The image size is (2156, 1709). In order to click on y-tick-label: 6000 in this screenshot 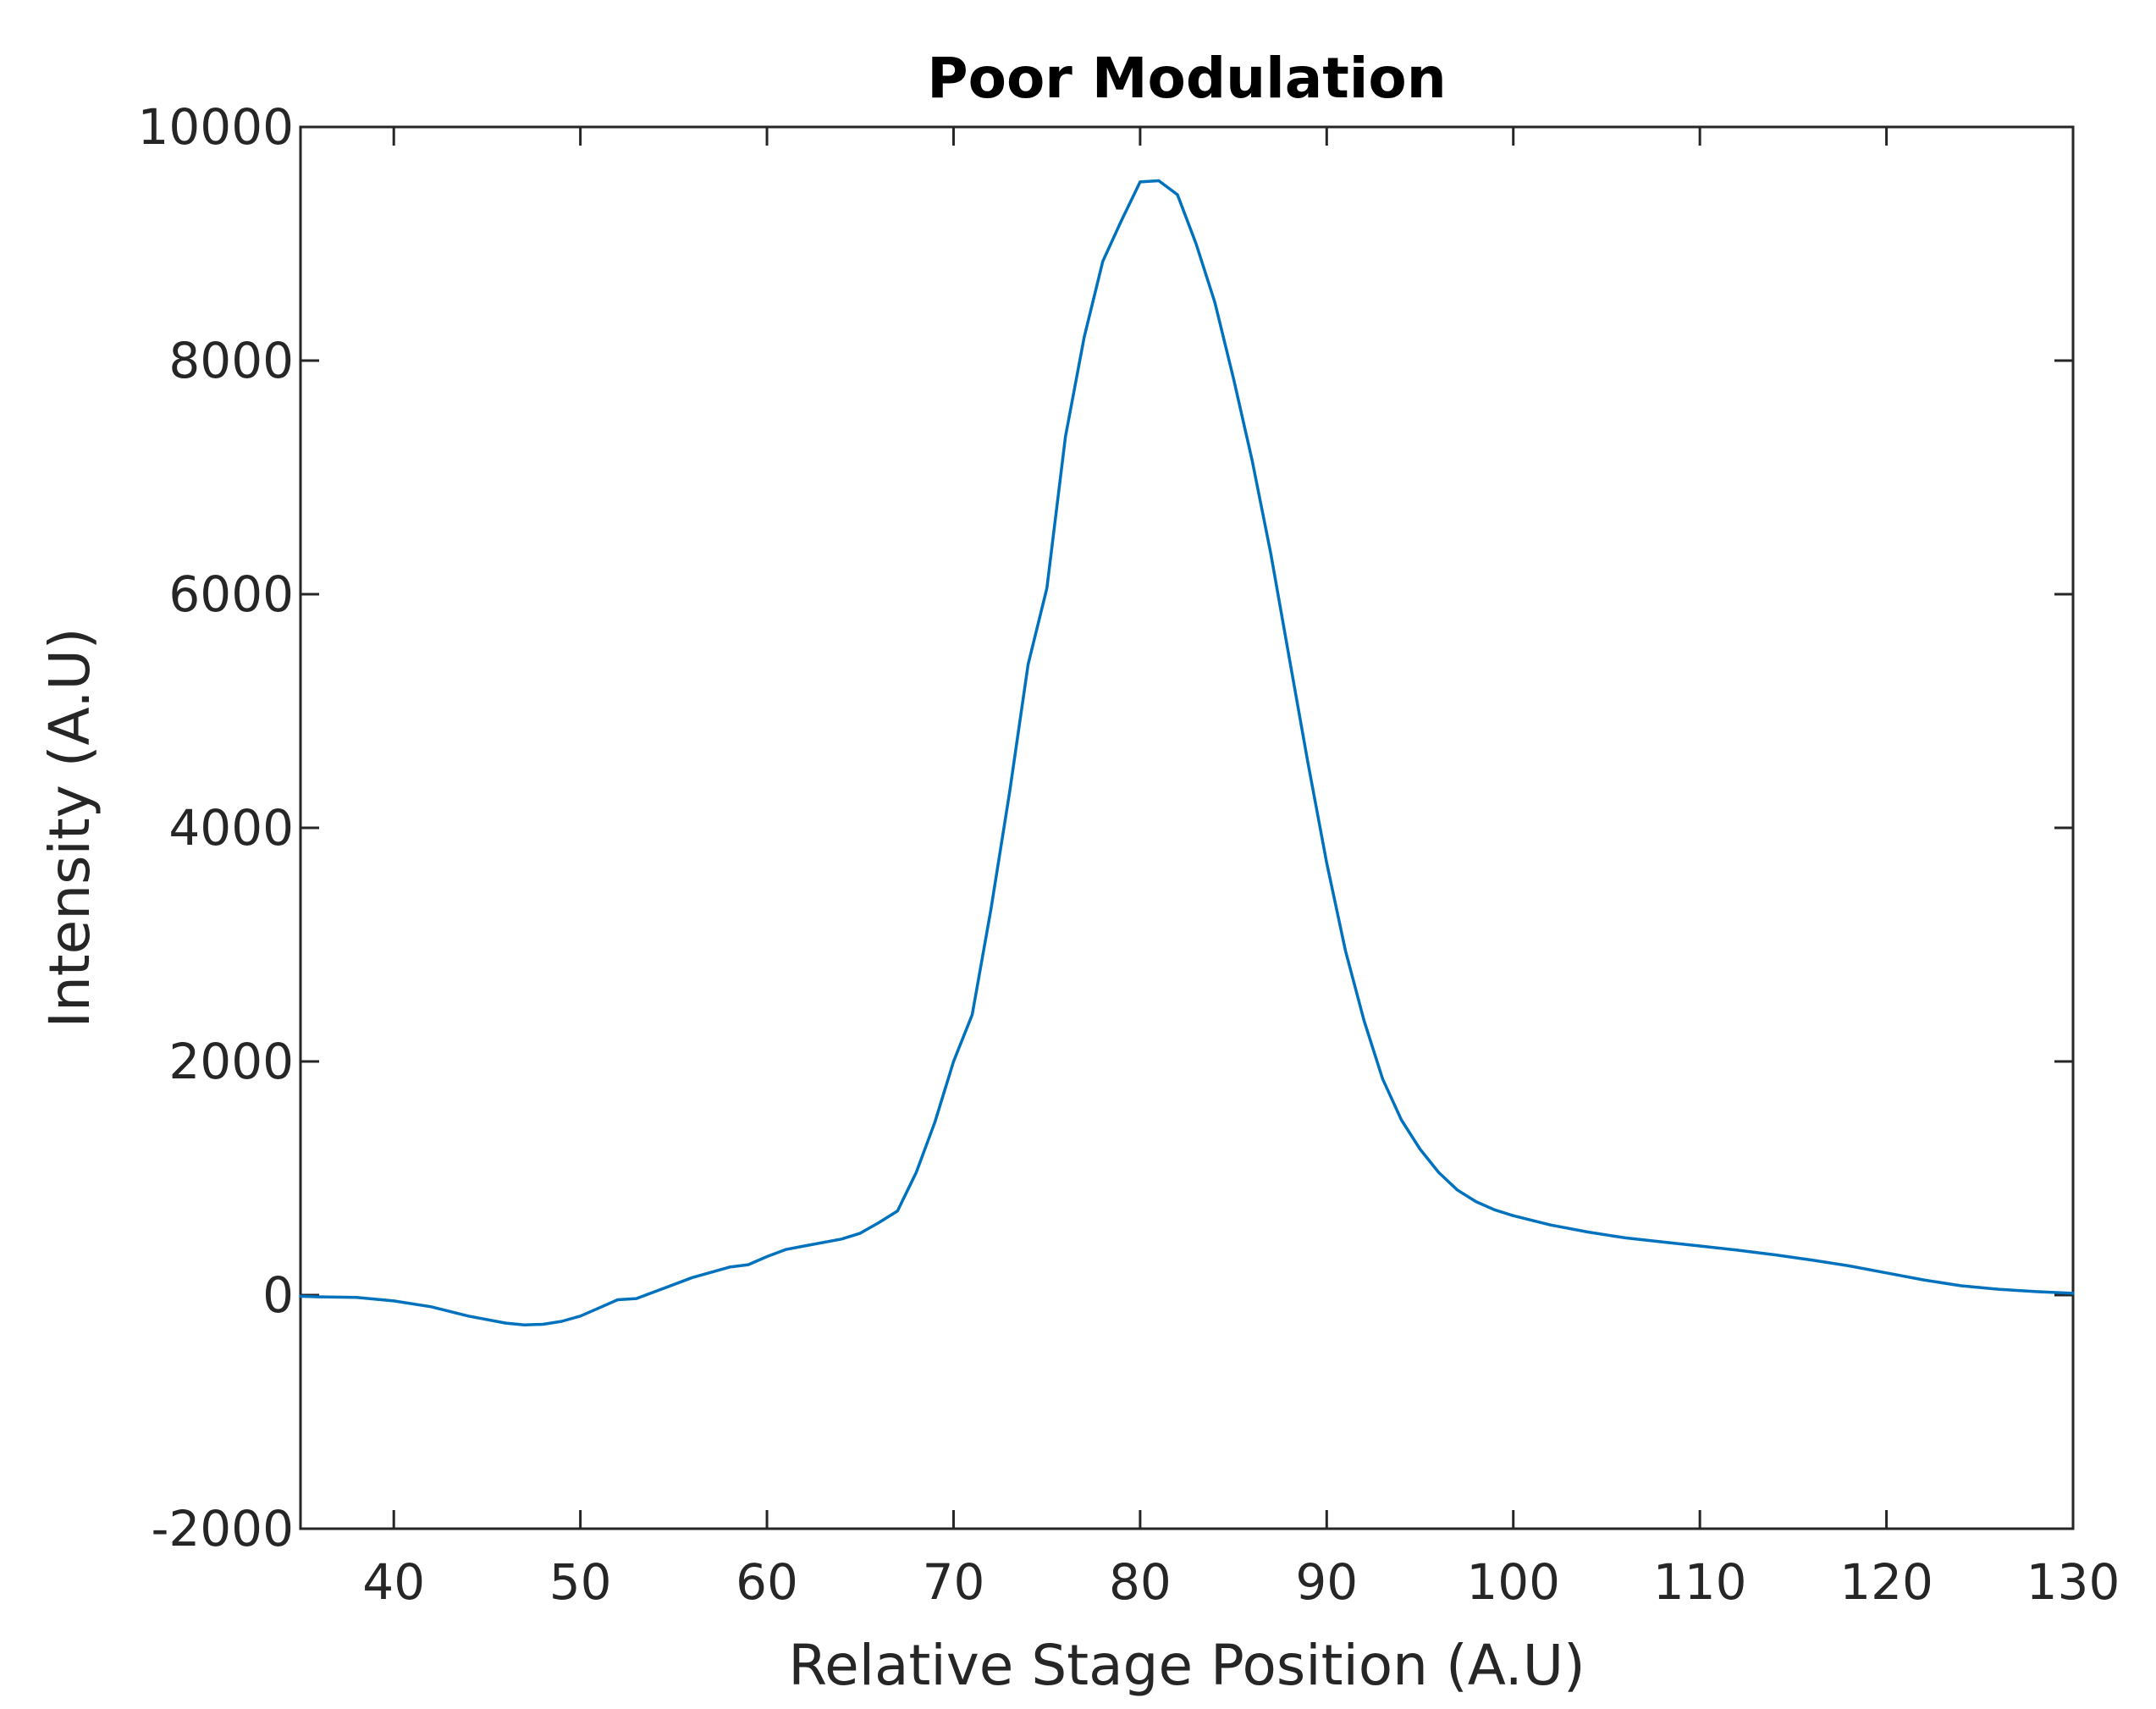, I will do `click(231, 594)`.